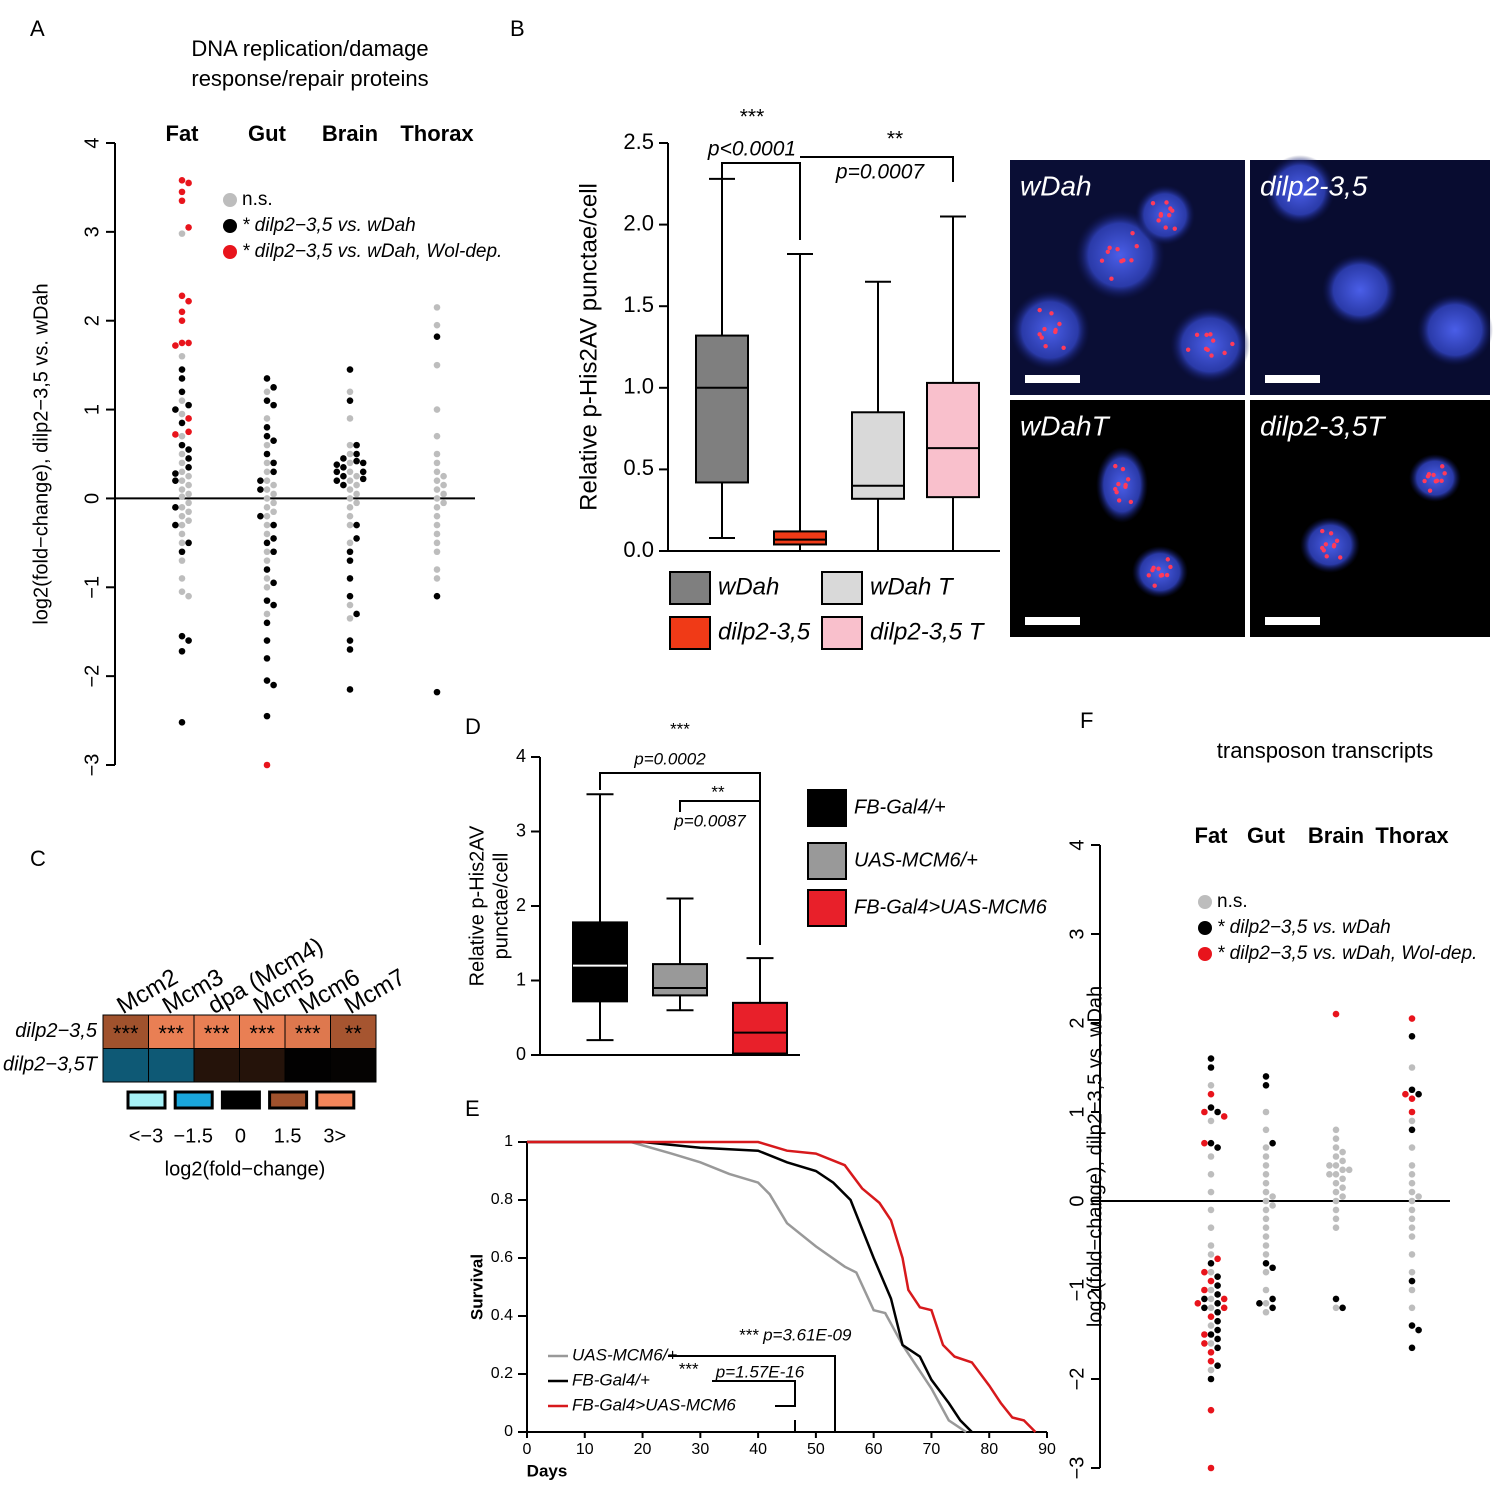 The image size is (1500, 1493). What do you see at coordinates (989, 1449) in the screenshot?
I see `x-tick-label: 80` at bounding box center [989, 1449].